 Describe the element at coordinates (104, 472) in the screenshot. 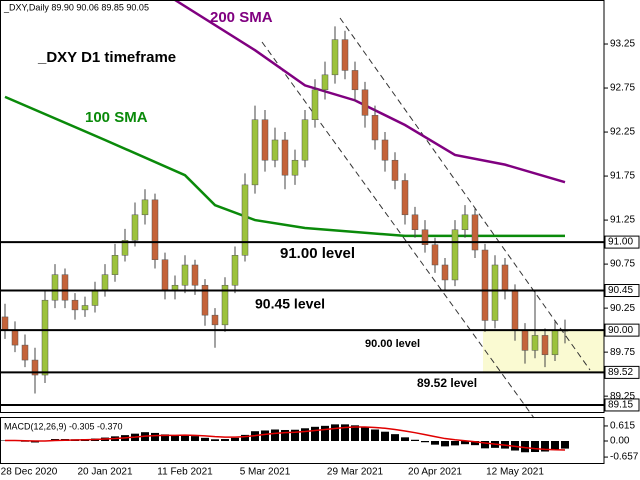

I see `x-tick-label: 20 Jan 2021` at that location.